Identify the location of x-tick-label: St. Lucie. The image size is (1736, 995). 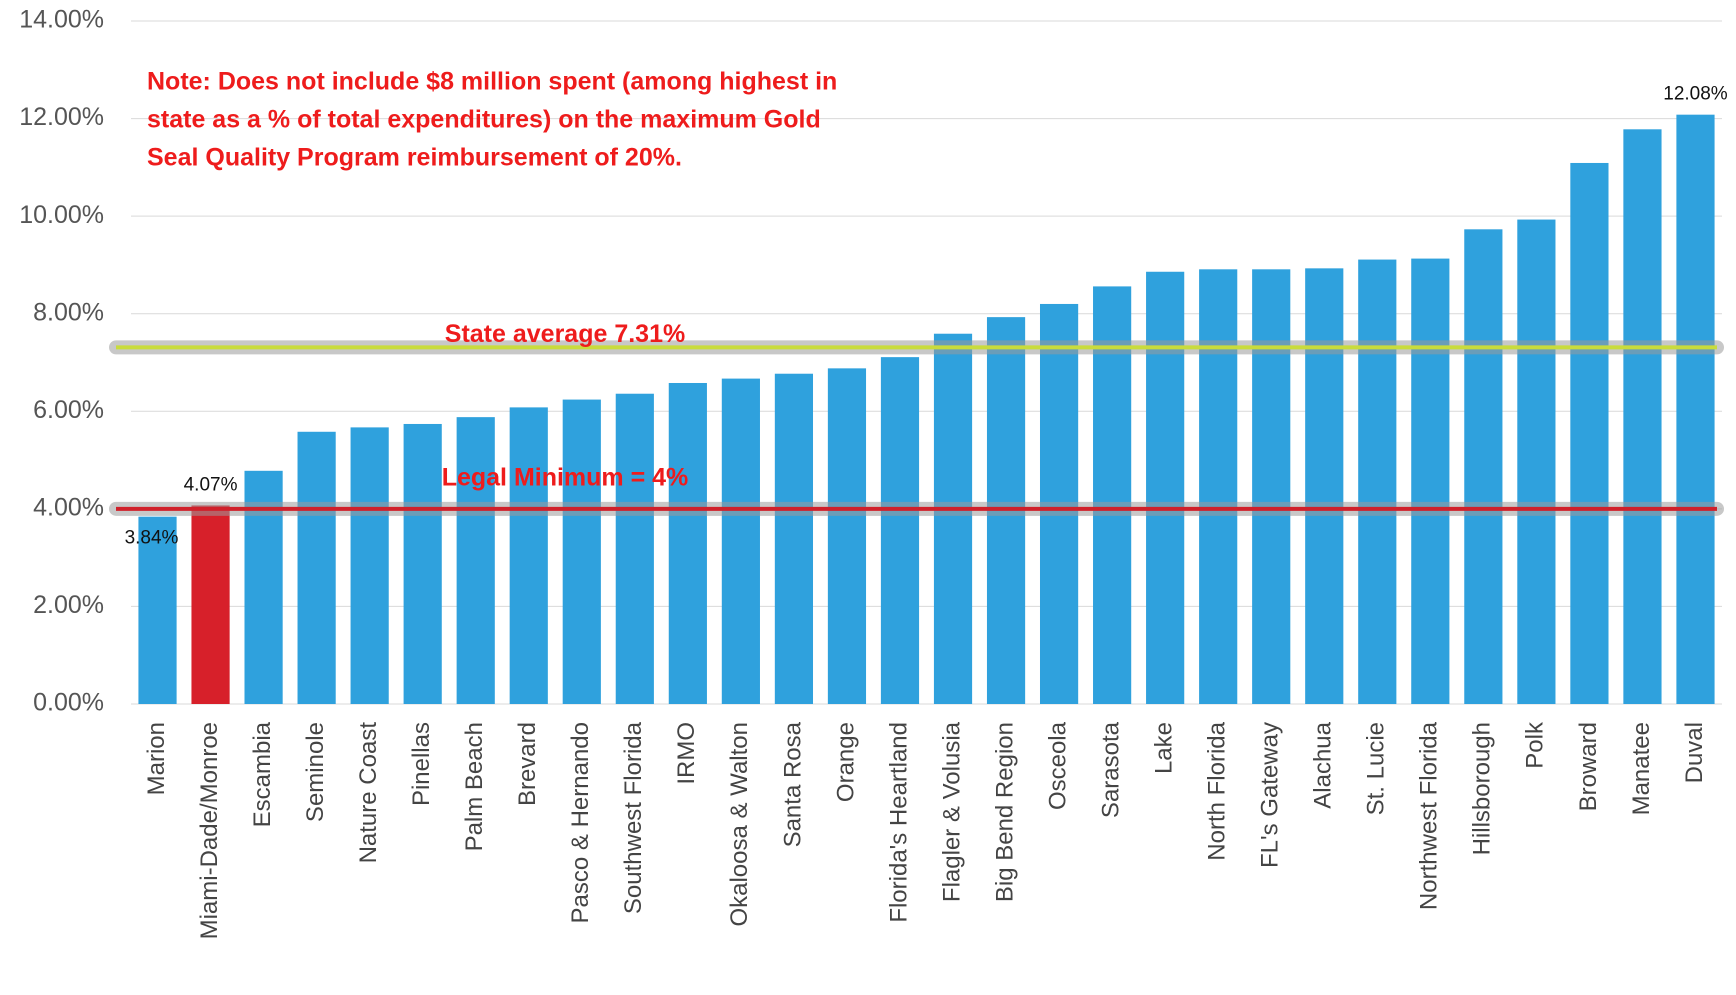
(1376, 768).